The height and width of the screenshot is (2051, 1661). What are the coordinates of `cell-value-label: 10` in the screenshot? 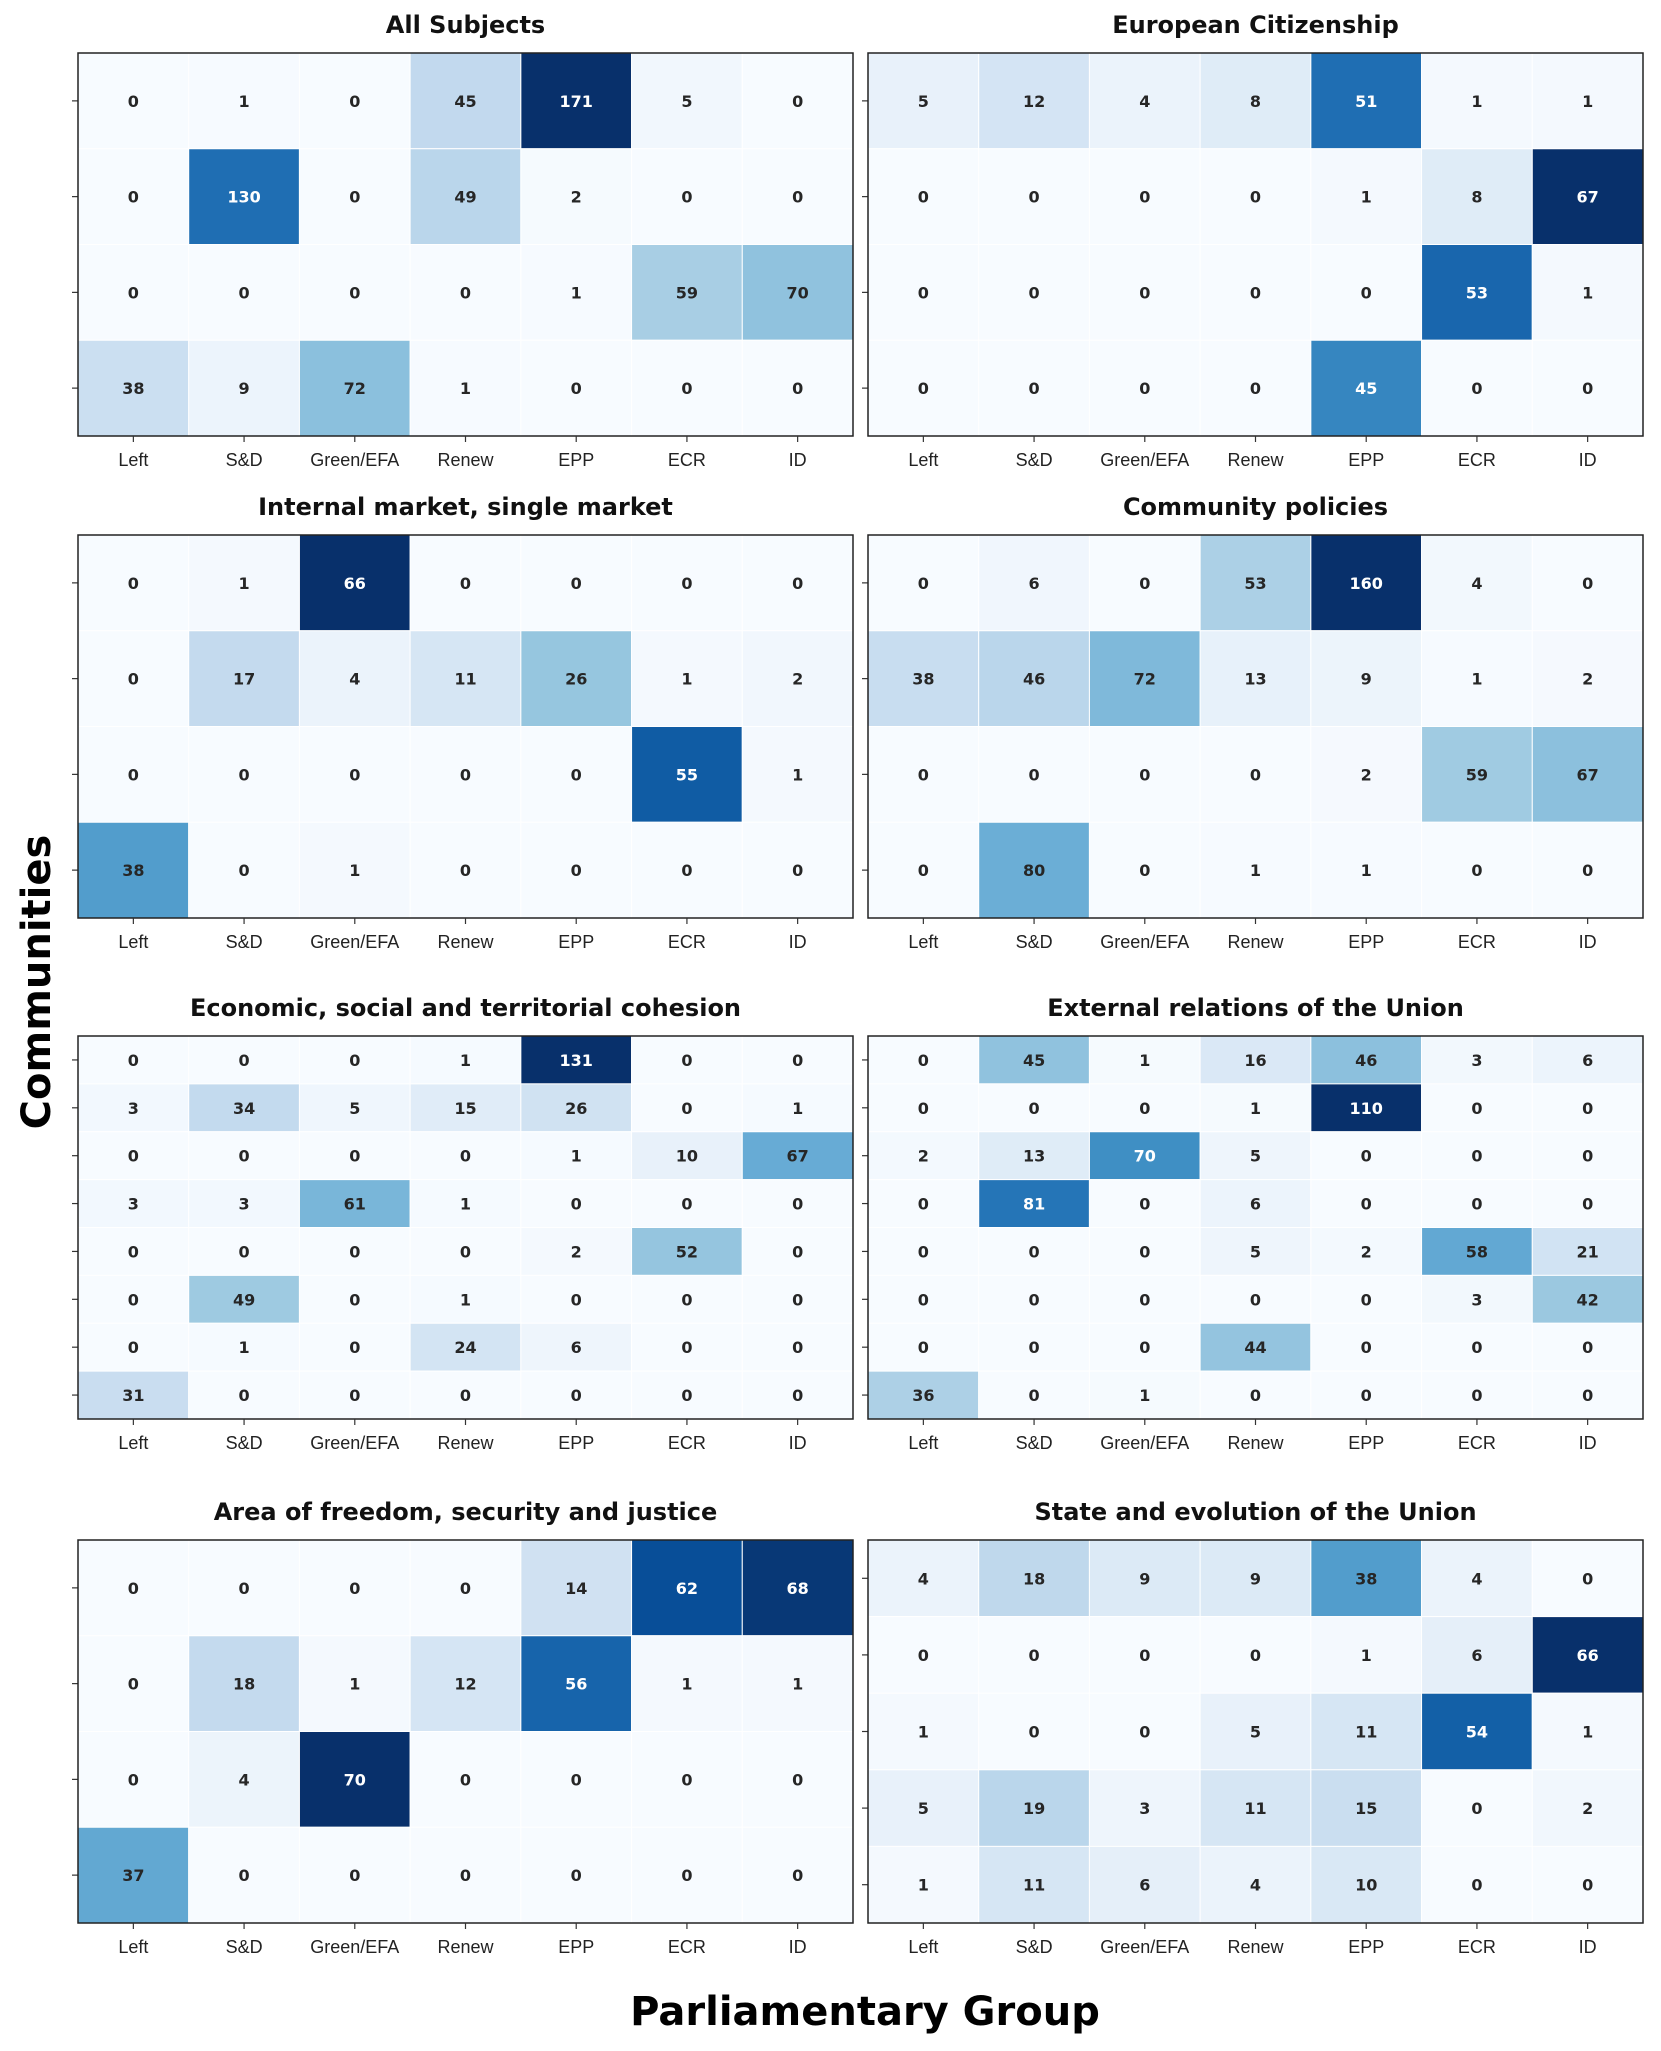 It's located at (687, 1156).